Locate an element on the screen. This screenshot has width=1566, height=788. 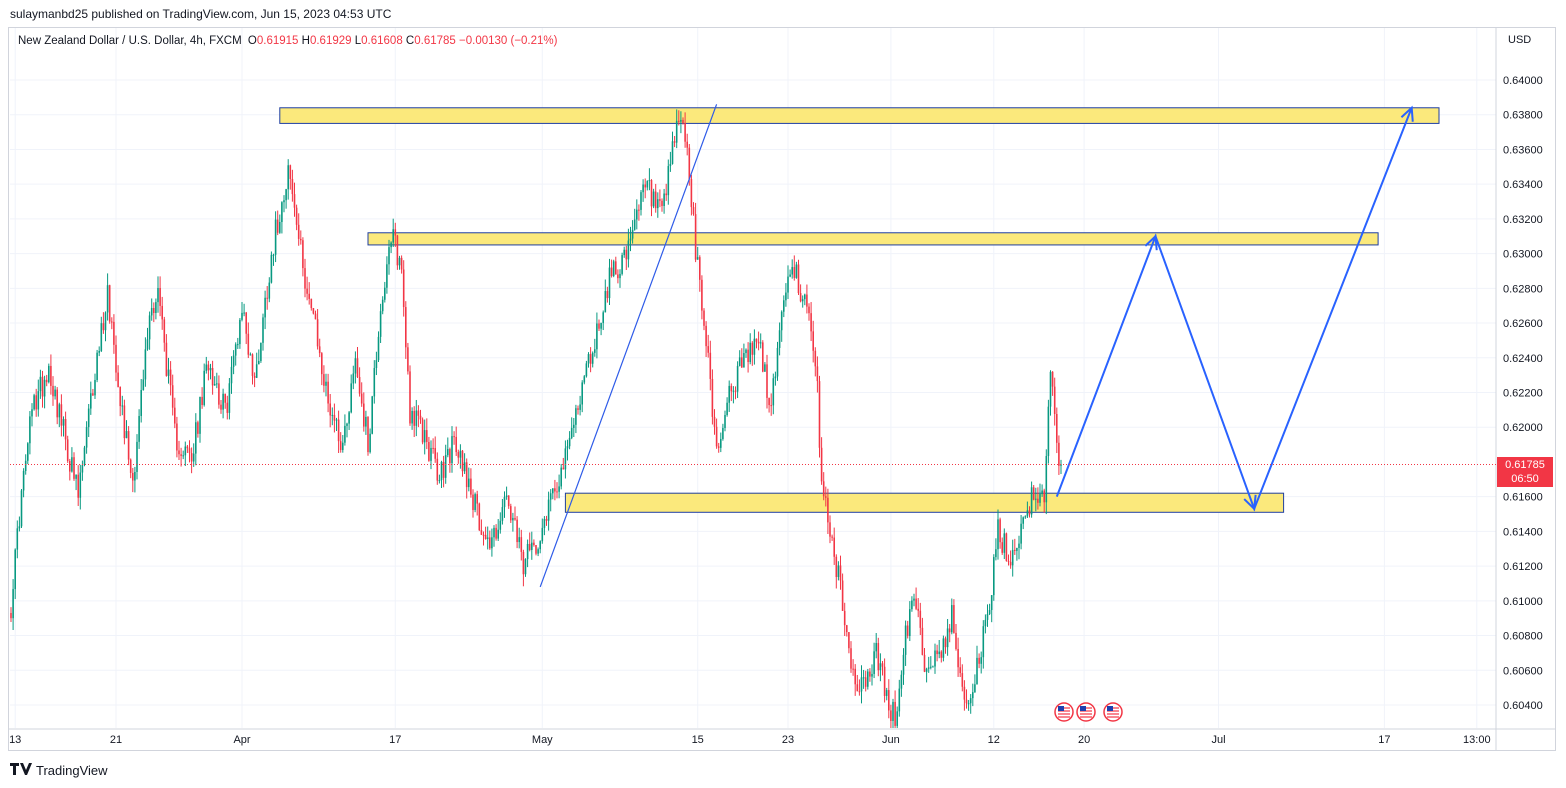
footer-brand: TradingView is located at coordinates (59, 770).